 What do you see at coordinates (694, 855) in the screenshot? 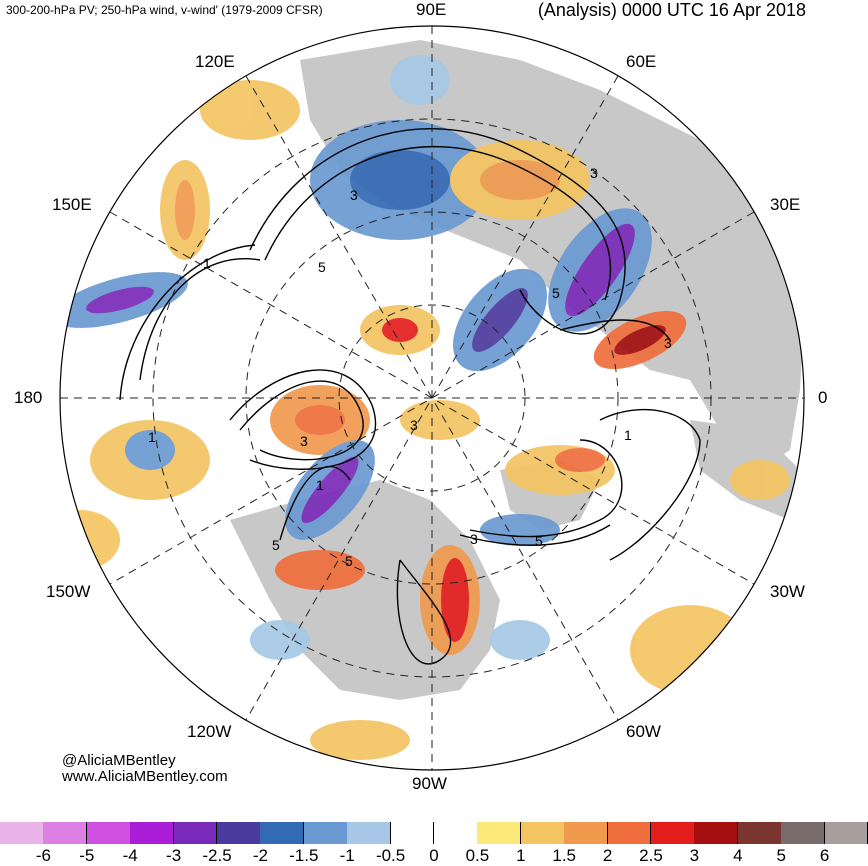
I see `colorbar-tick-label: 3` at bounding box center [694, 855].